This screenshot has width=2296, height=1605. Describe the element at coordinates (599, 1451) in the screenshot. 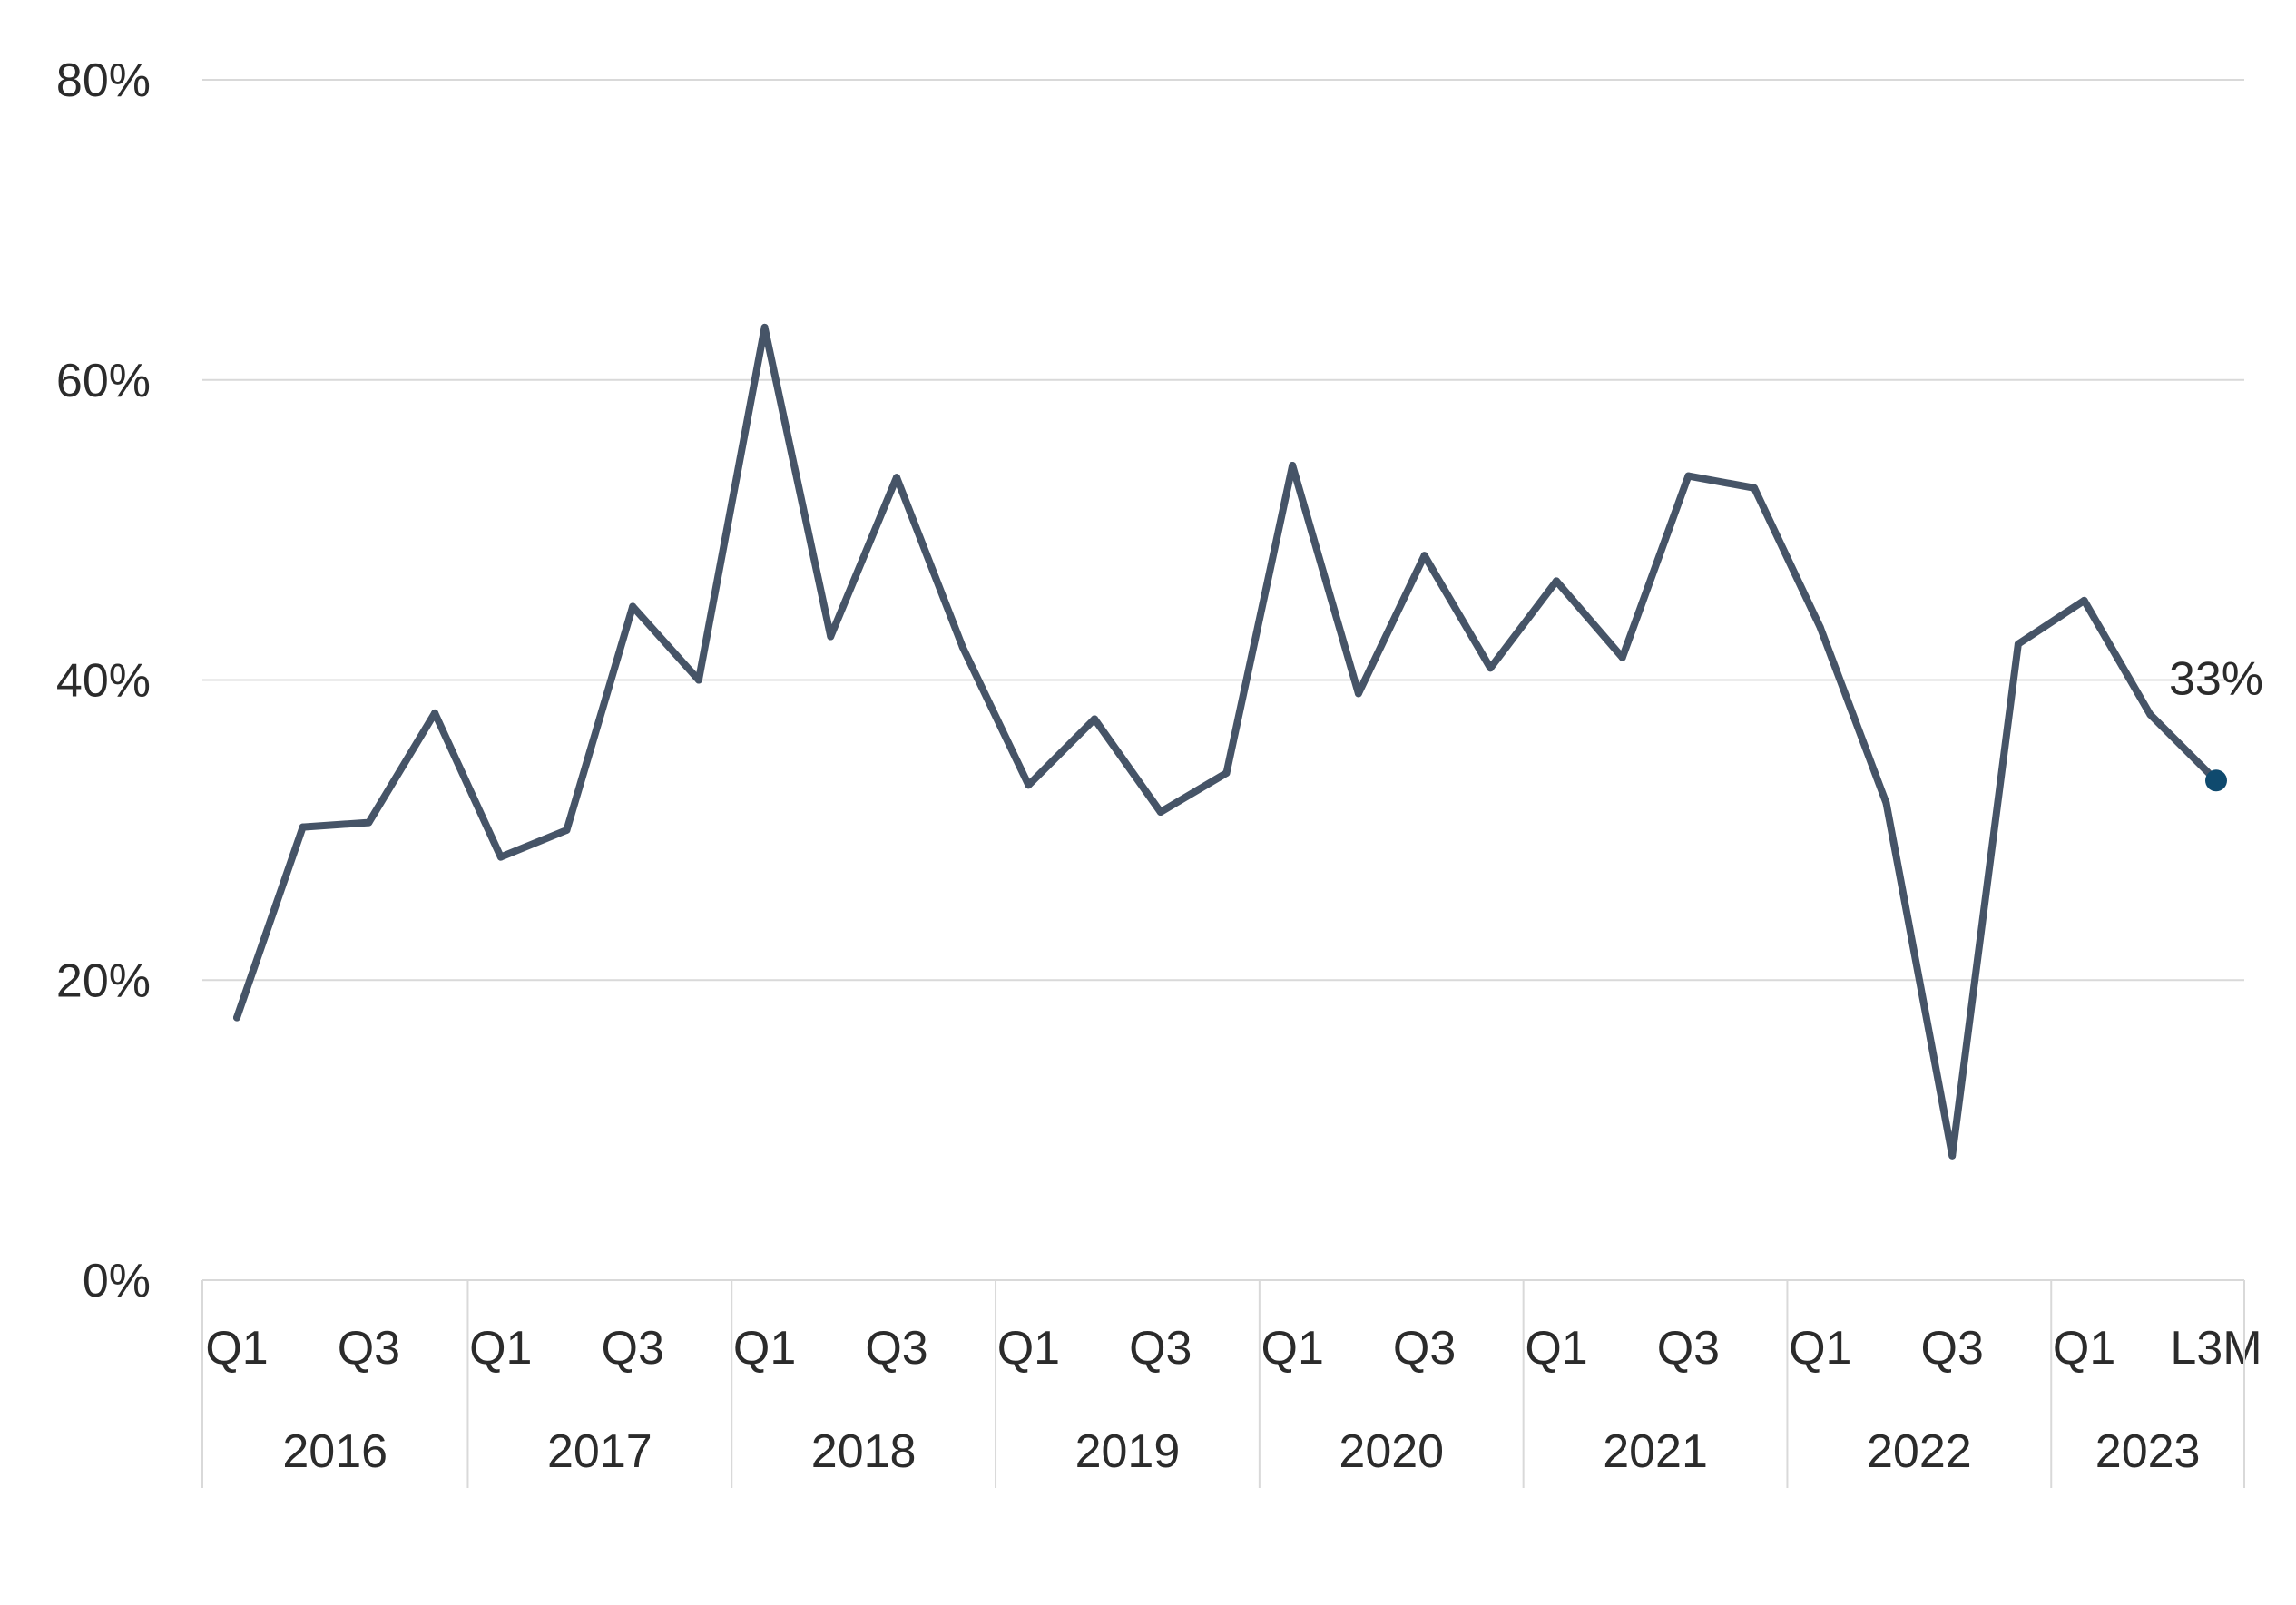

I see `x-year-label: 2017` at that location.